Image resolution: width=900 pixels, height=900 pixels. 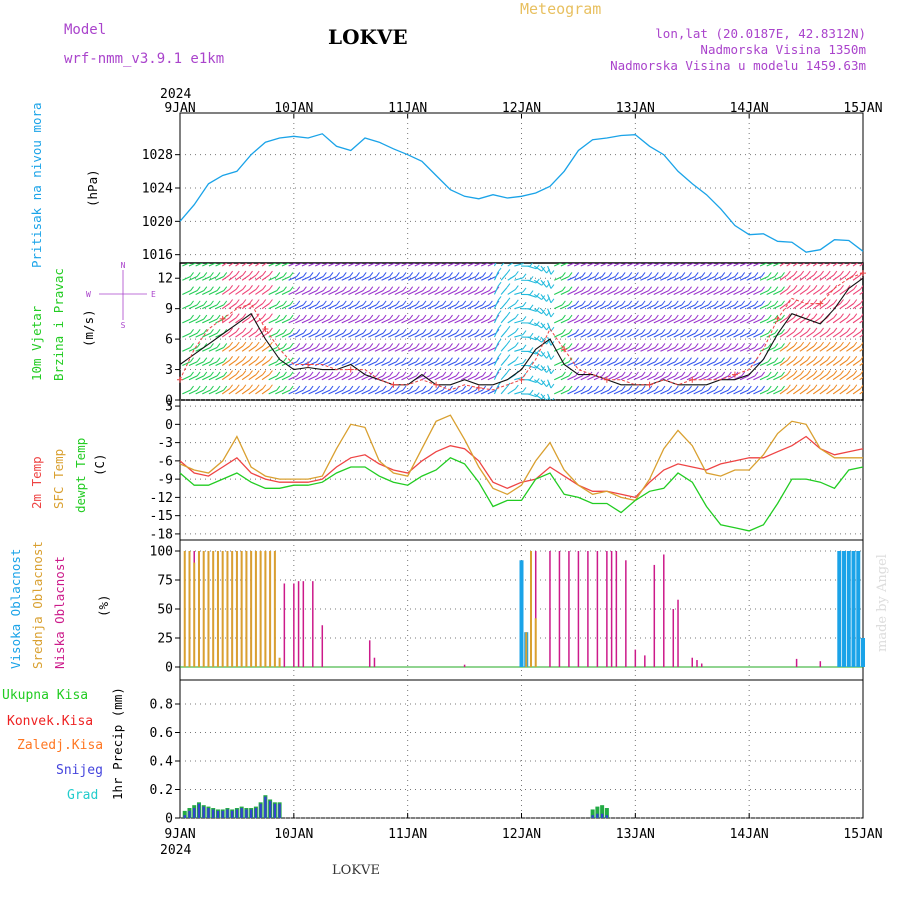 I want to click on precip-label-grad: Grad, so click(x=82, y=795).